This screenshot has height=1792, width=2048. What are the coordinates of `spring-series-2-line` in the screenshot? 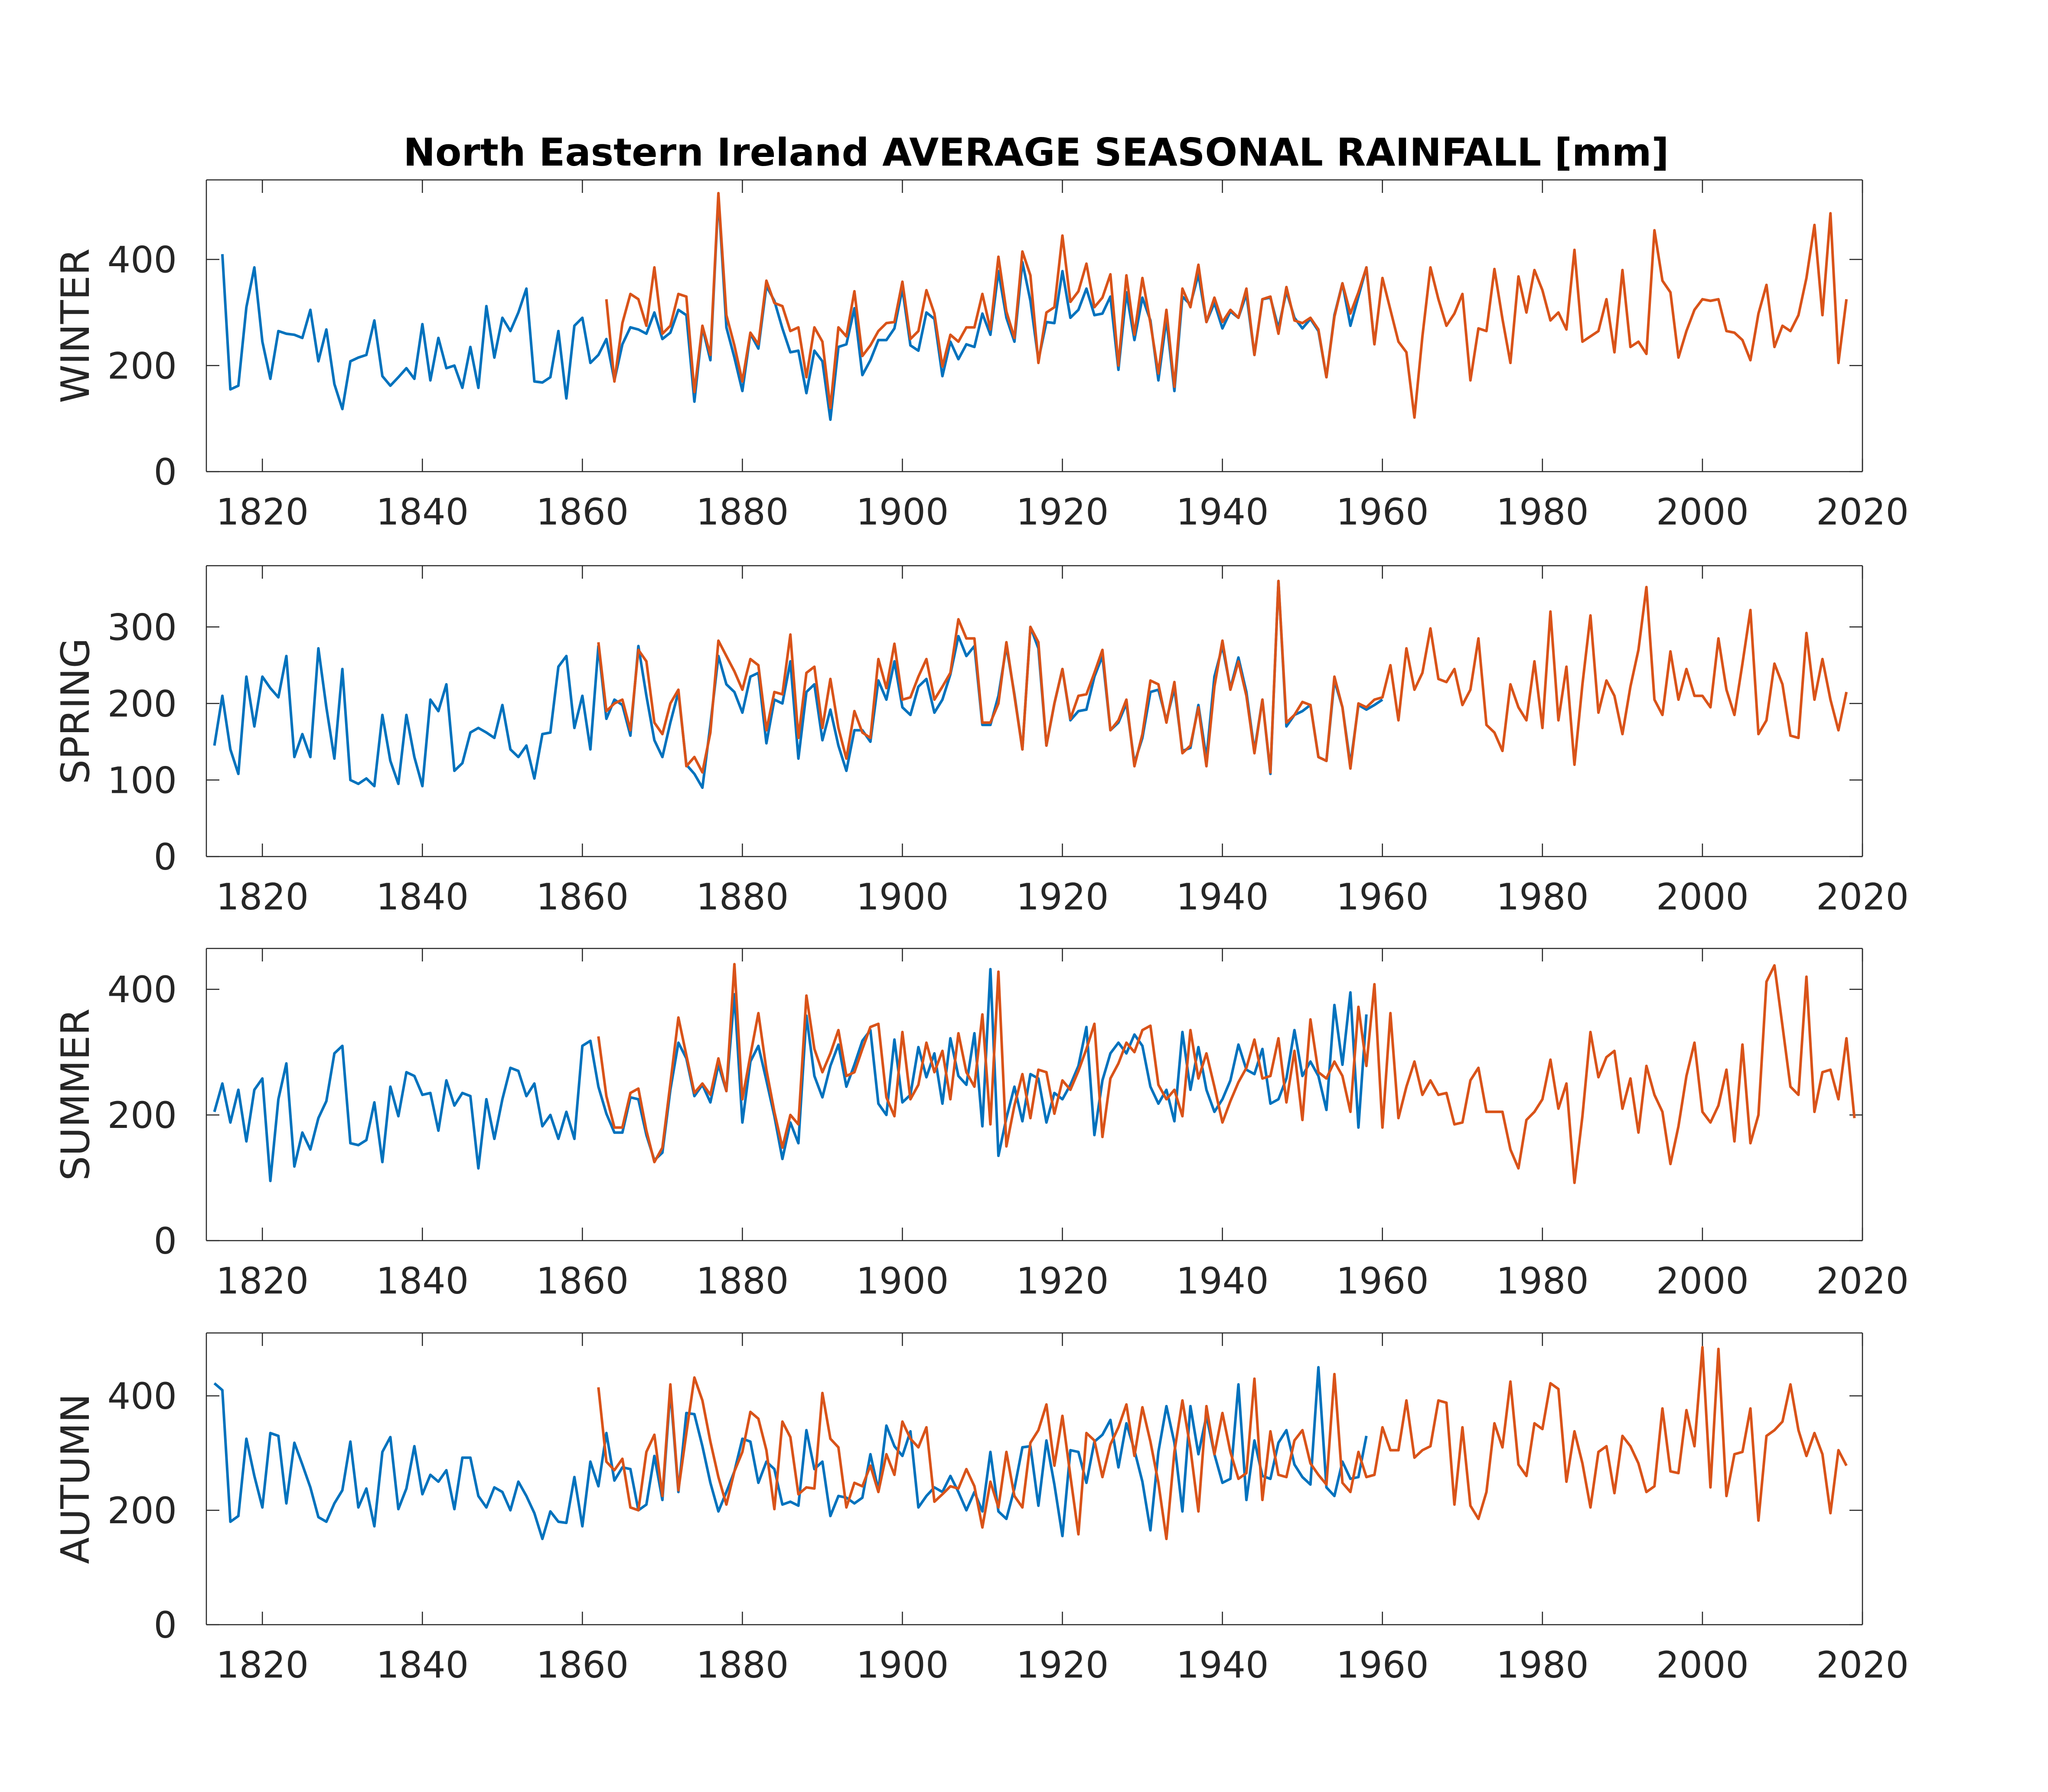 It's located at (1222, 677).